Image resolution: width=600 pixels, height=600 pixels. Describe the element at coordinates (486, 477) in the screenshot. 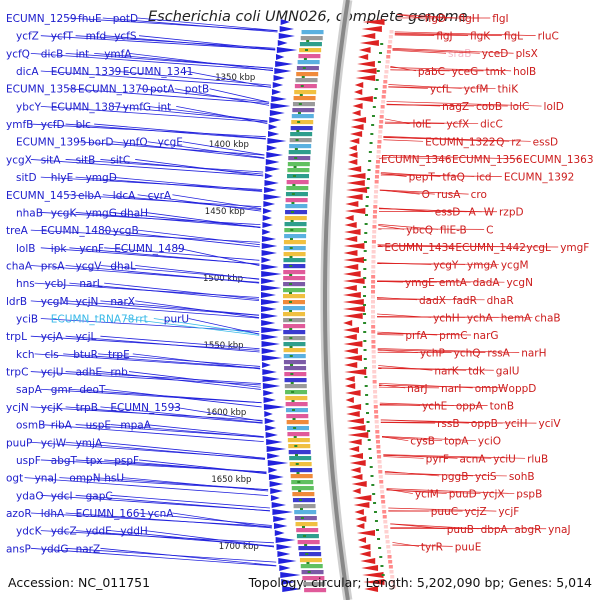

I see `gene-label: yciS` at that location.